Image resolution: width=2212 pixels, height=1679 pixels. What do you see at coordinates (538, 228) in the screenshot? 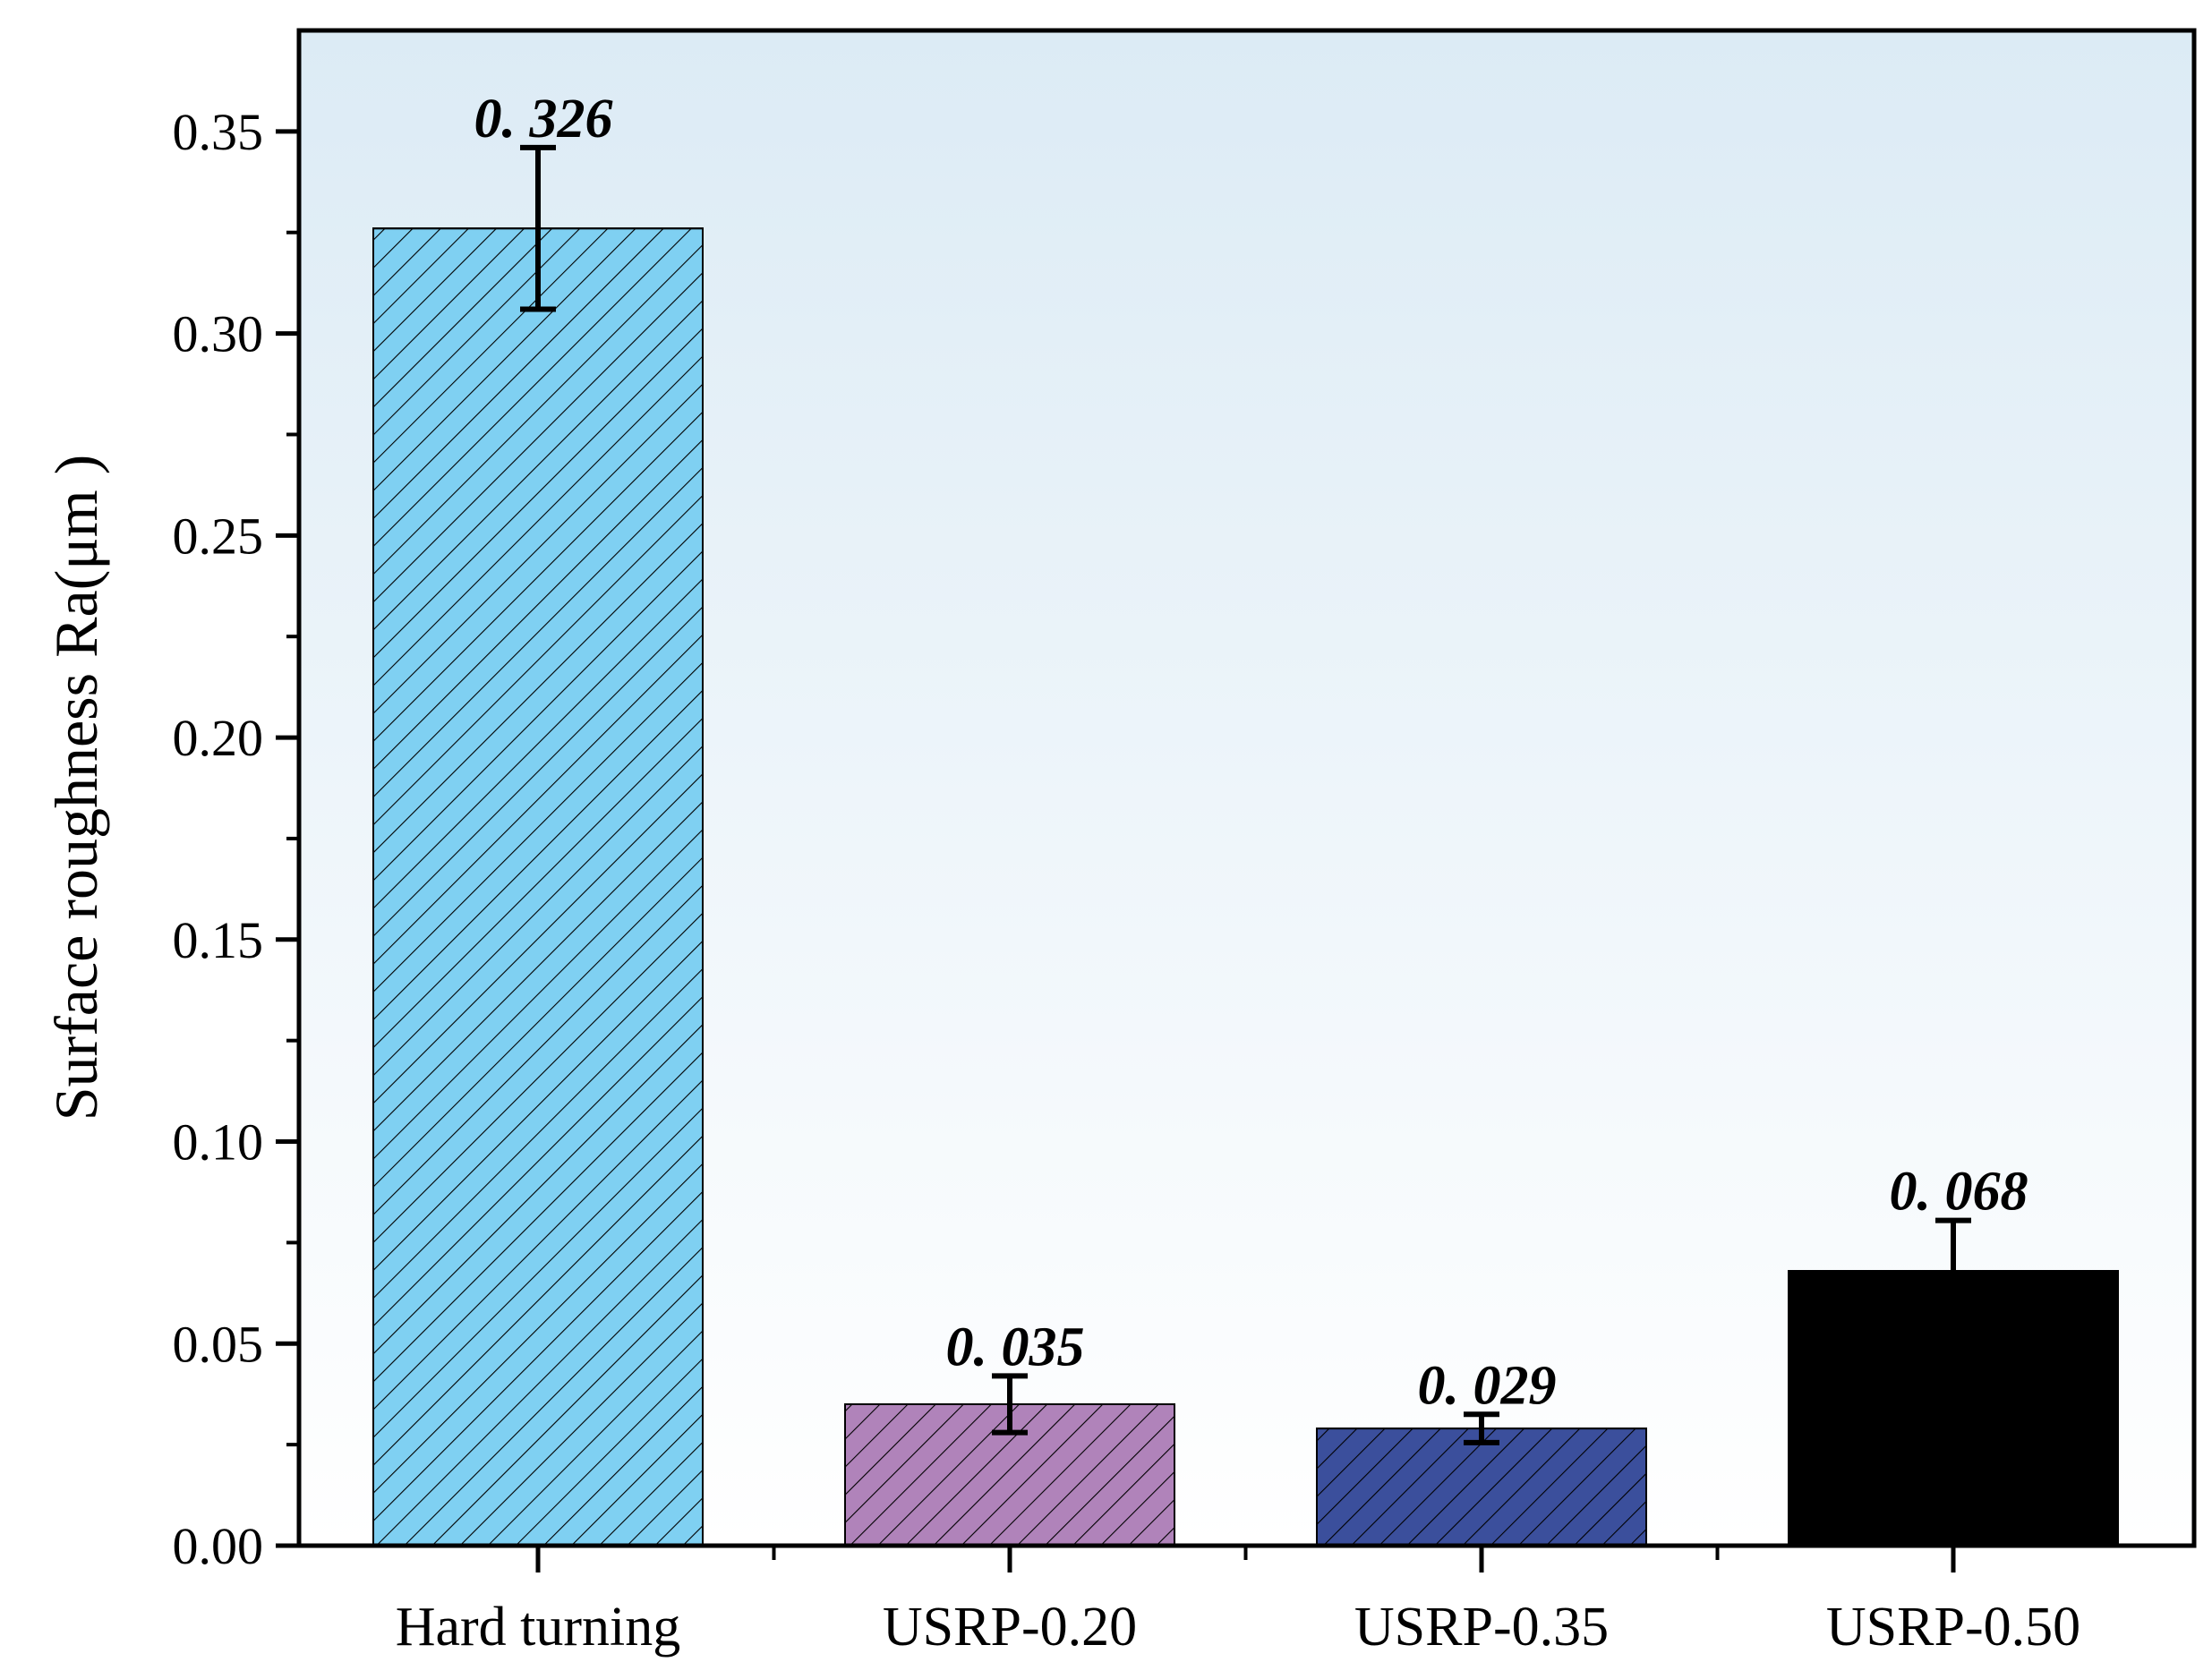
I see `error-bar-hard-turning` at bounding box center [538, 228].